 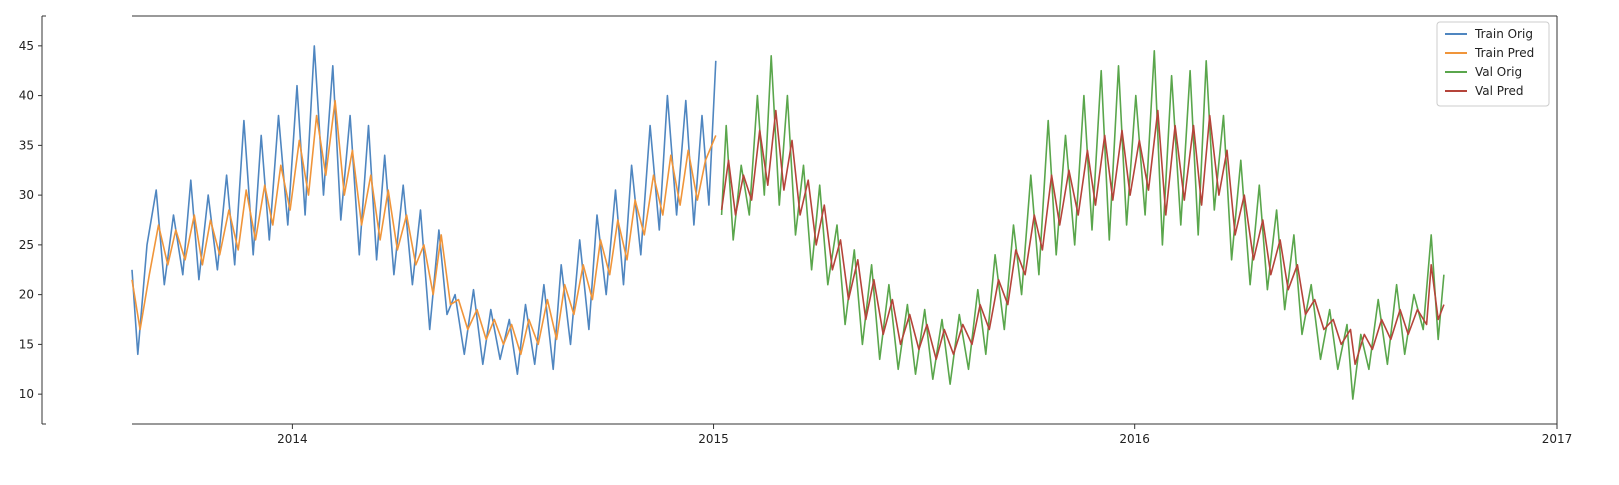 What do you see at coordinates (1504, 53) in the screenshot?
I see `legend-label: Train Pred` at bounding box center [1504, 53].